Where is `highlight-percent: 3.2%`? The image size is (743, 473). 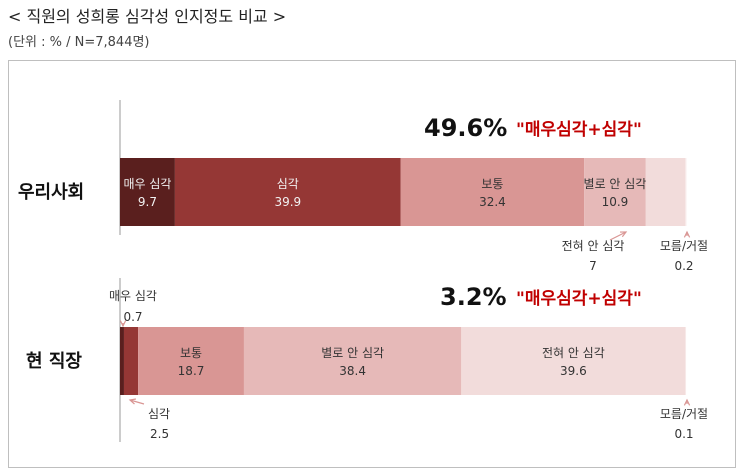 highlight-percent: 3.2% is located at coordinates (473, 297).